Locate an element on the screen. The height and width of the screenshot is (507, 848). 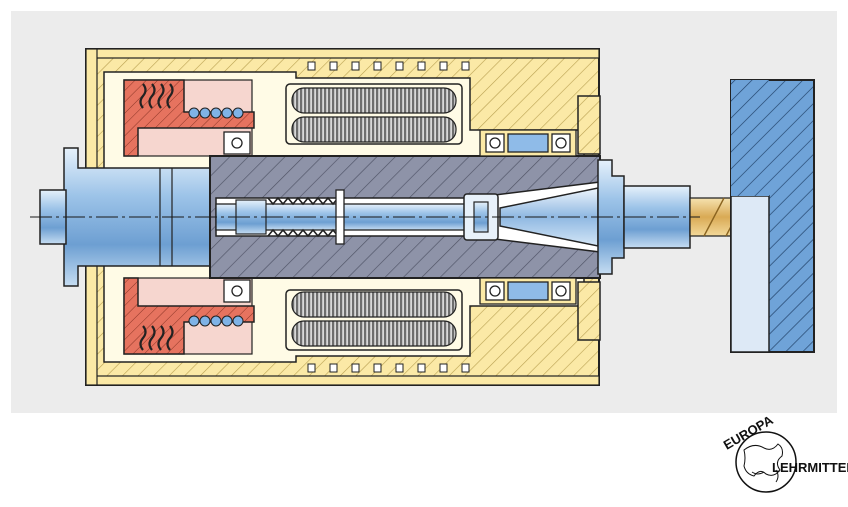
motor-stator-upper is located at coordinates (374, 114).